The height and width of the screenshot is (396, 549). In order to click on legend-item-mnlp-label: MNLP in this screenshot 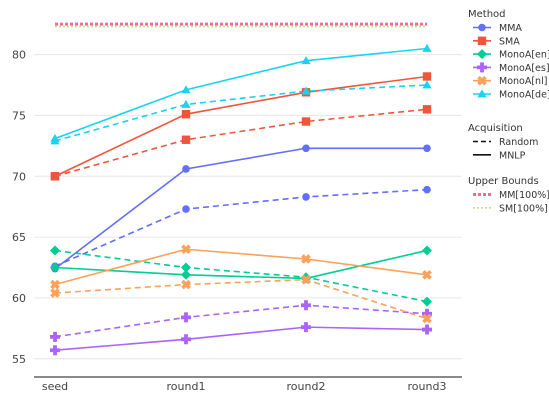, I will do `click(512, 155)`.